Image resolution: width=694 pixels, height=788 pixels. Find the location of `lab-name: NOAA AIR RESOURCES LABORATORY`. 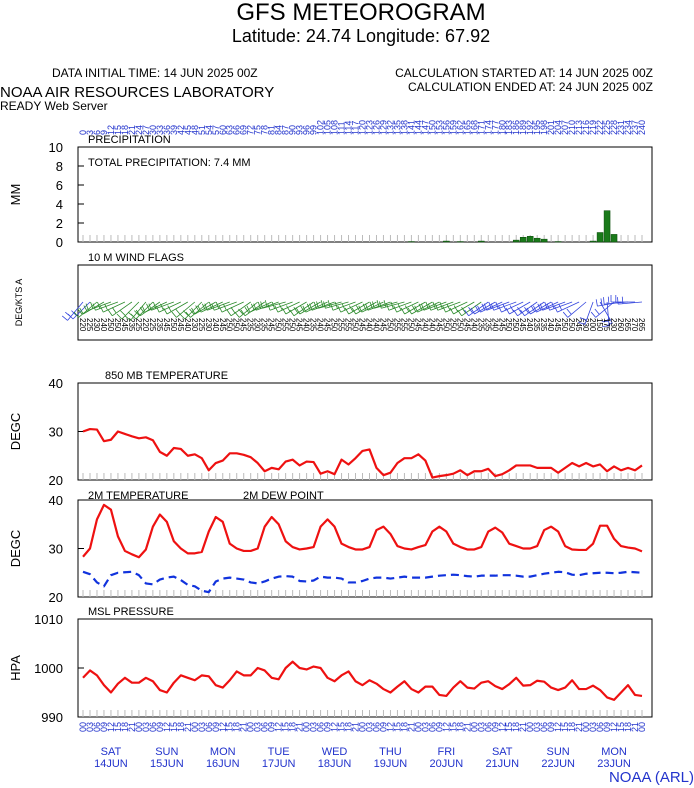

lab-name: NOAA AIR RESOURCES LABORATORY is located at coordinates (137, 92).